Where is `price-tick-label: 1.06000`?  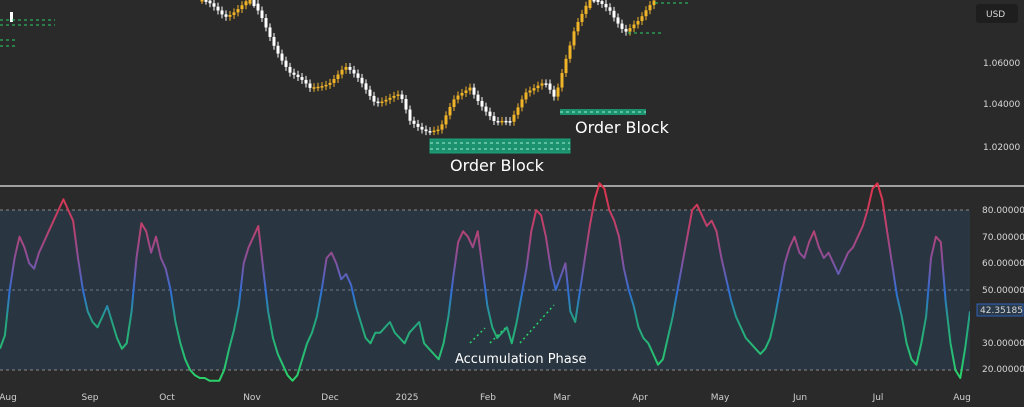 price-tick-label: 1.06000 is located at coordinates (1001, 64).